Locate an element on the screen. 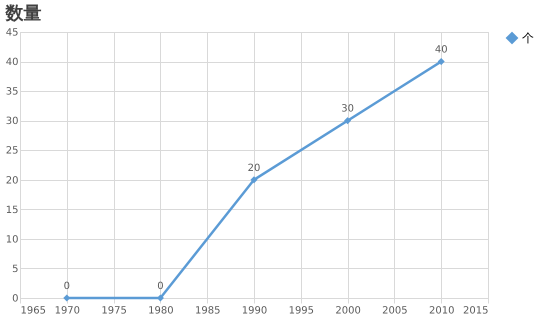  y-tick-label: 30 is located at coordinates (12, 122).